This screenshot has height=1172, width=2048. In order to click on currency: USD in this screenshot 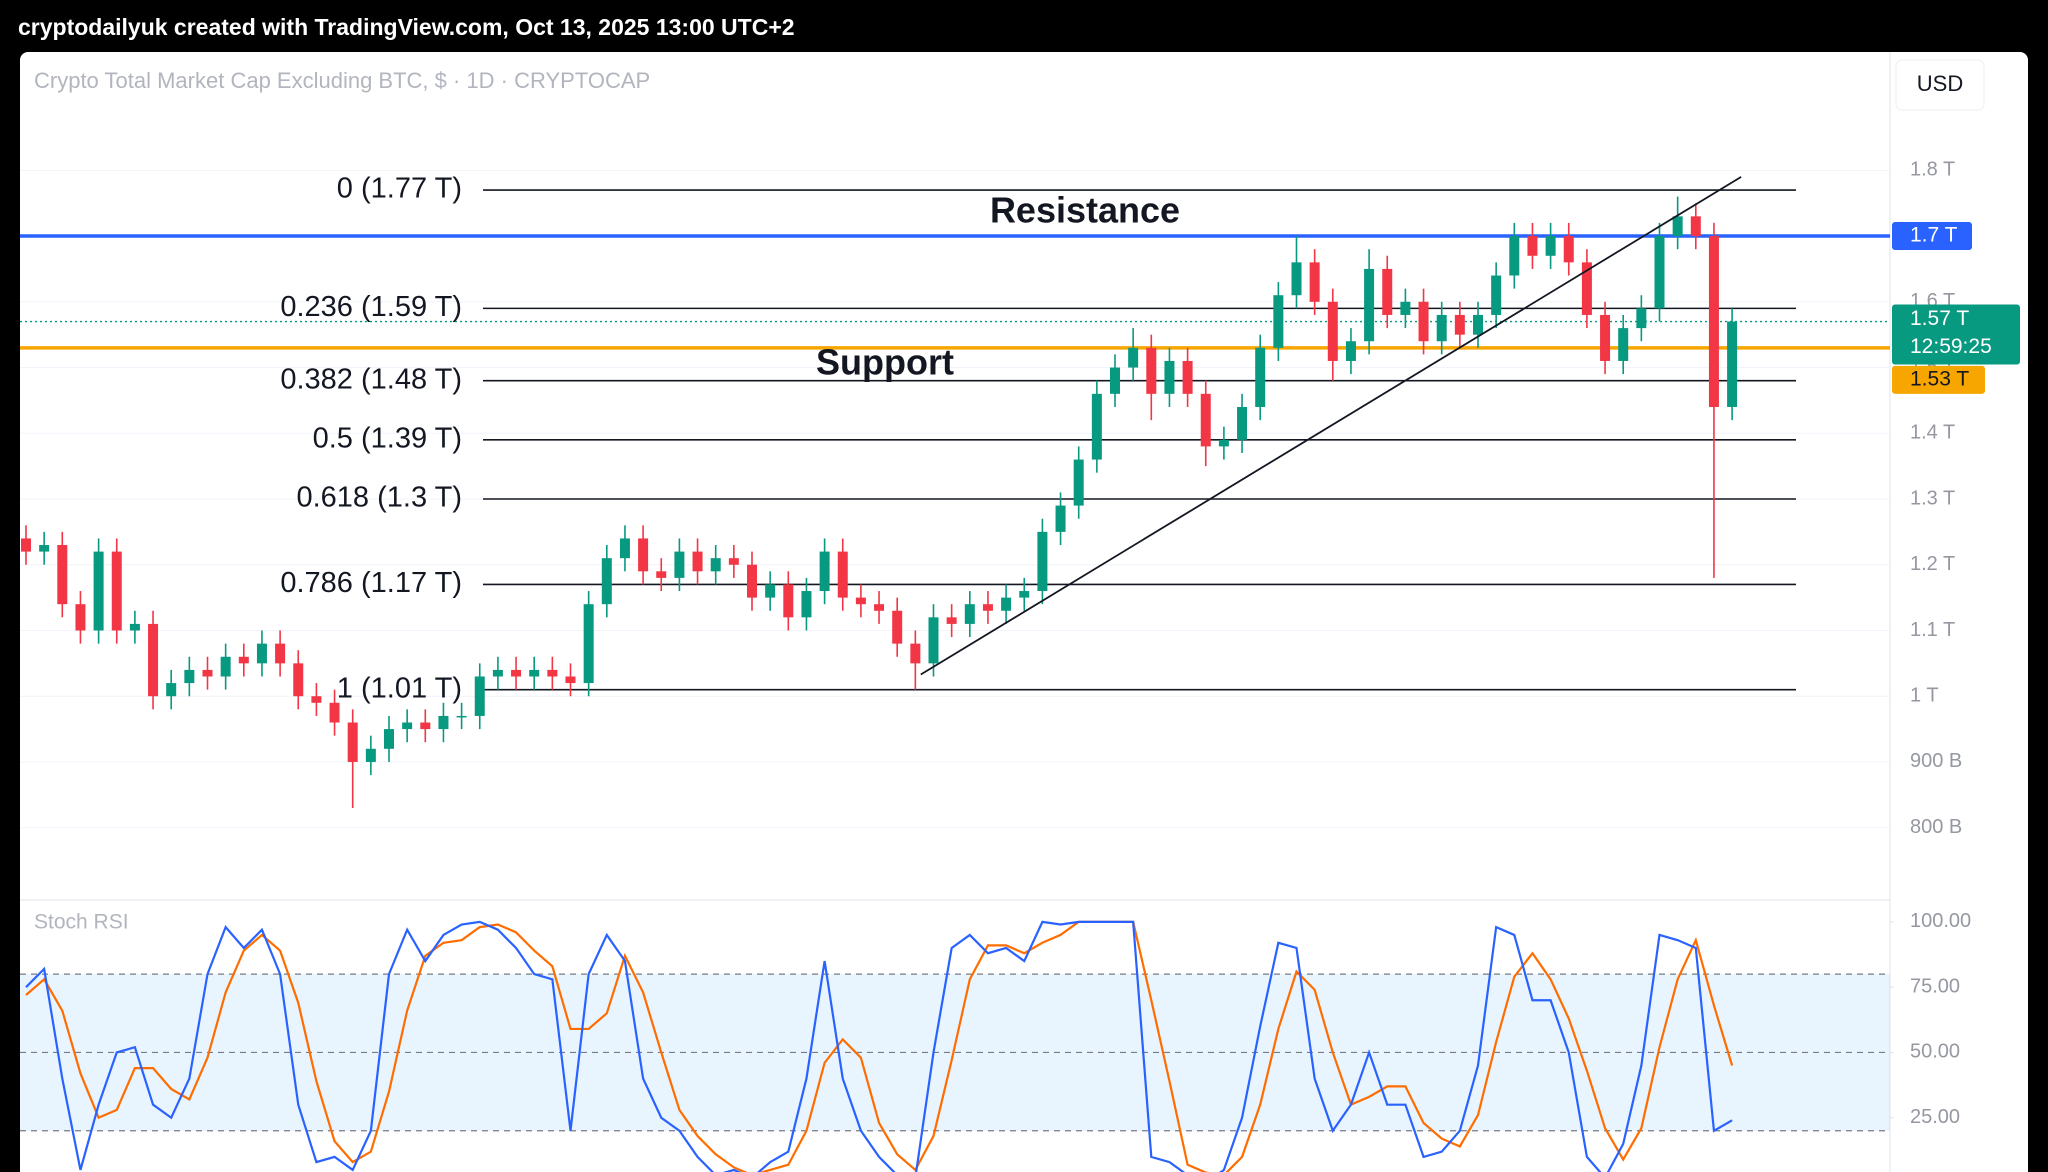, I will do `click(1940, 83)`.